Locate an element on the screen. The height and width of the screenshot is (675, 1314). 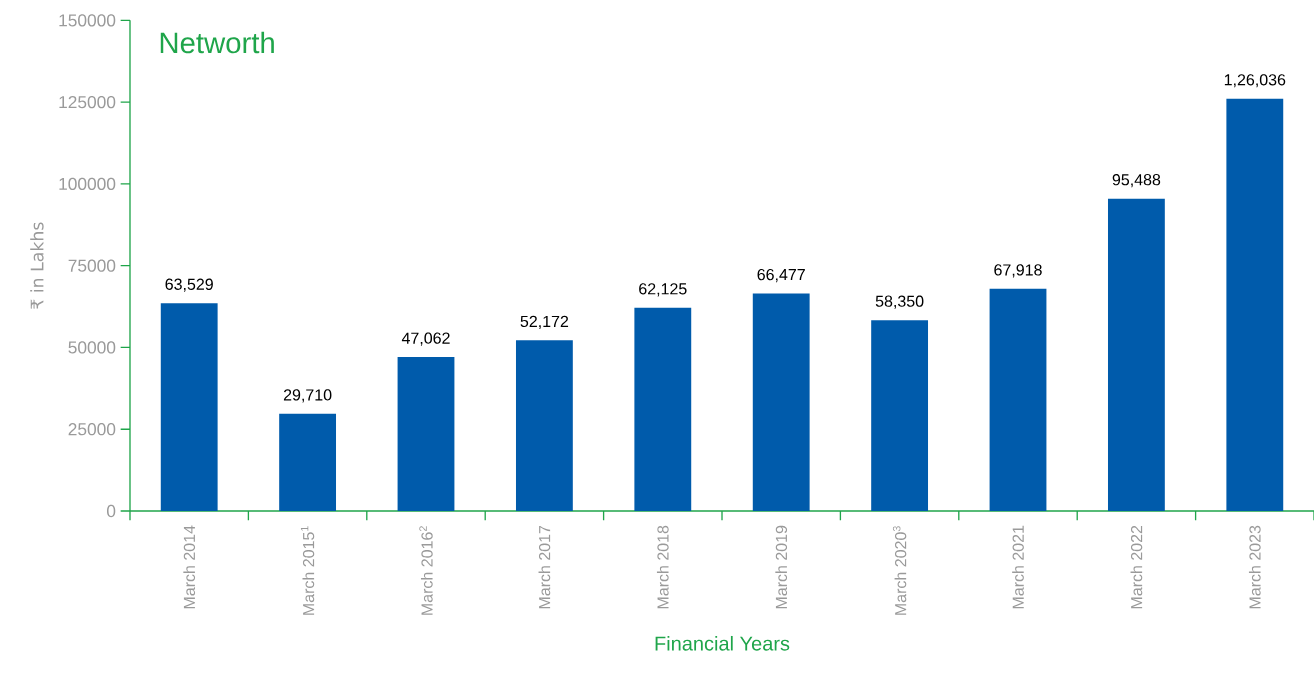
x-tick-label: March 2017 is located at coordinates (544, 567).